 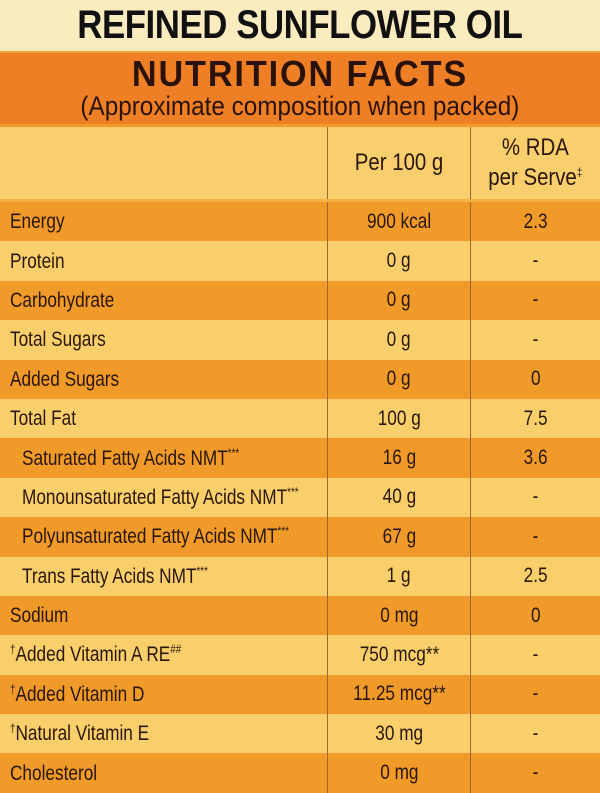 I want to click on per-100g-cell: 900 kcal, so click(x=398, y=222).